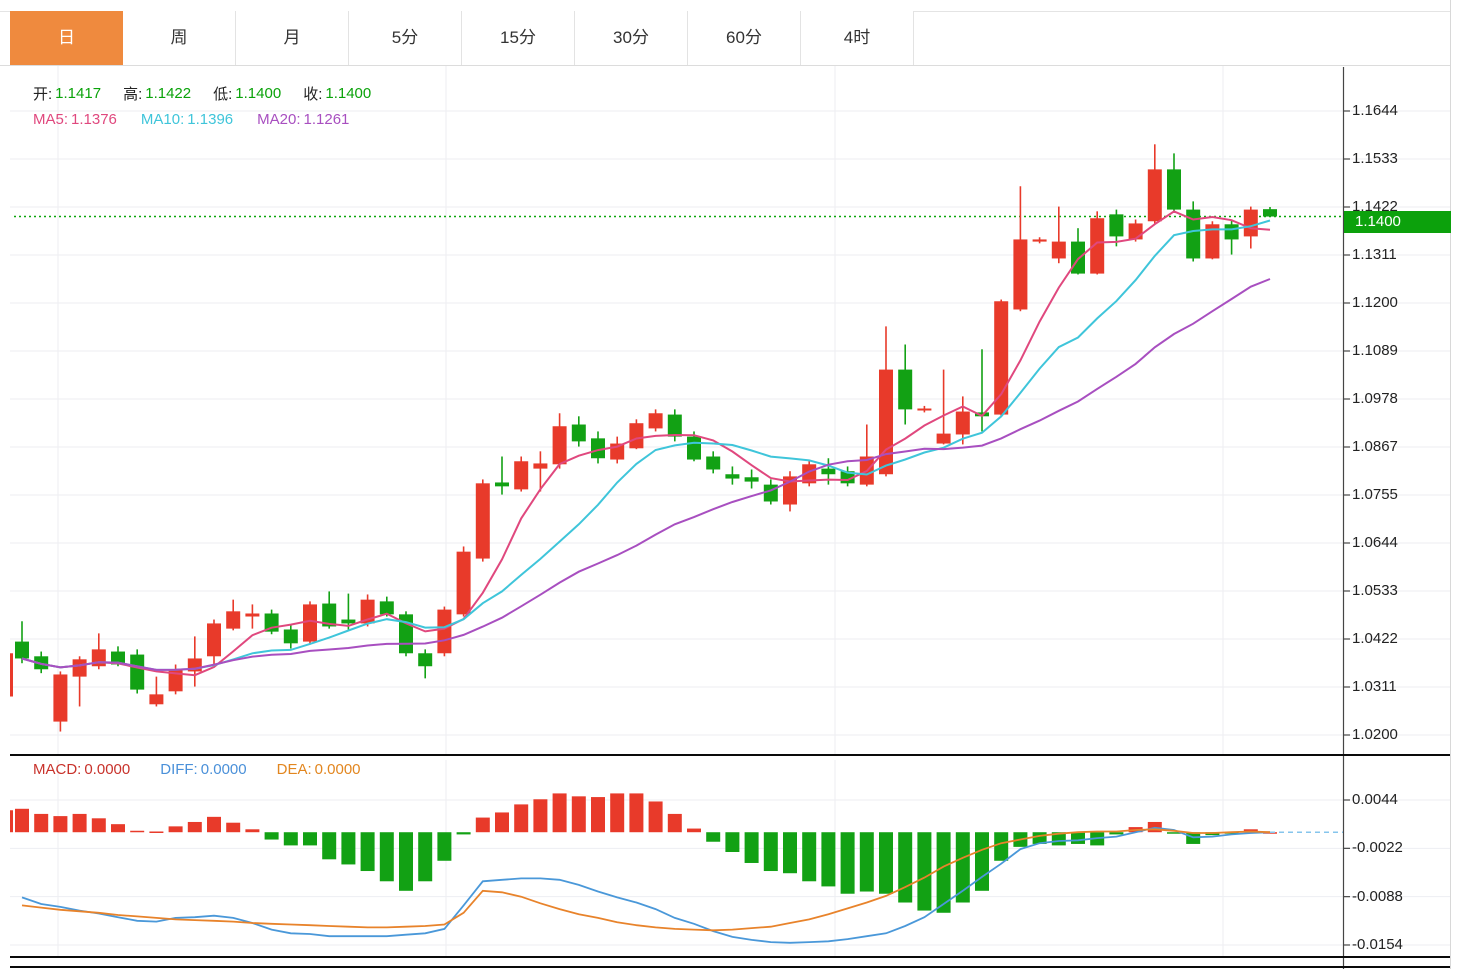 This screenshot has width=1471, height=969. What do you see at coordinates (730, 967) in the screenshot?
I see `time-axis-bottom-border` at bounding box center [730, 967].